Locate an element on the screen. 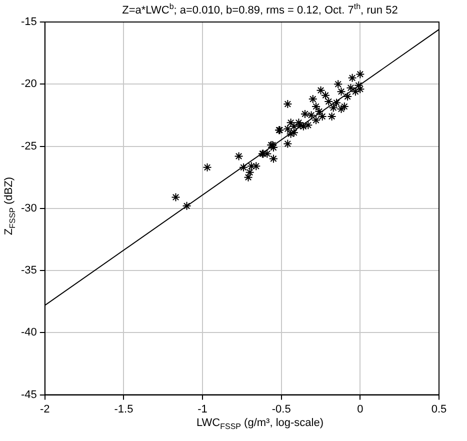  y-tick-label: -45 is located at coordinates (28, 394).